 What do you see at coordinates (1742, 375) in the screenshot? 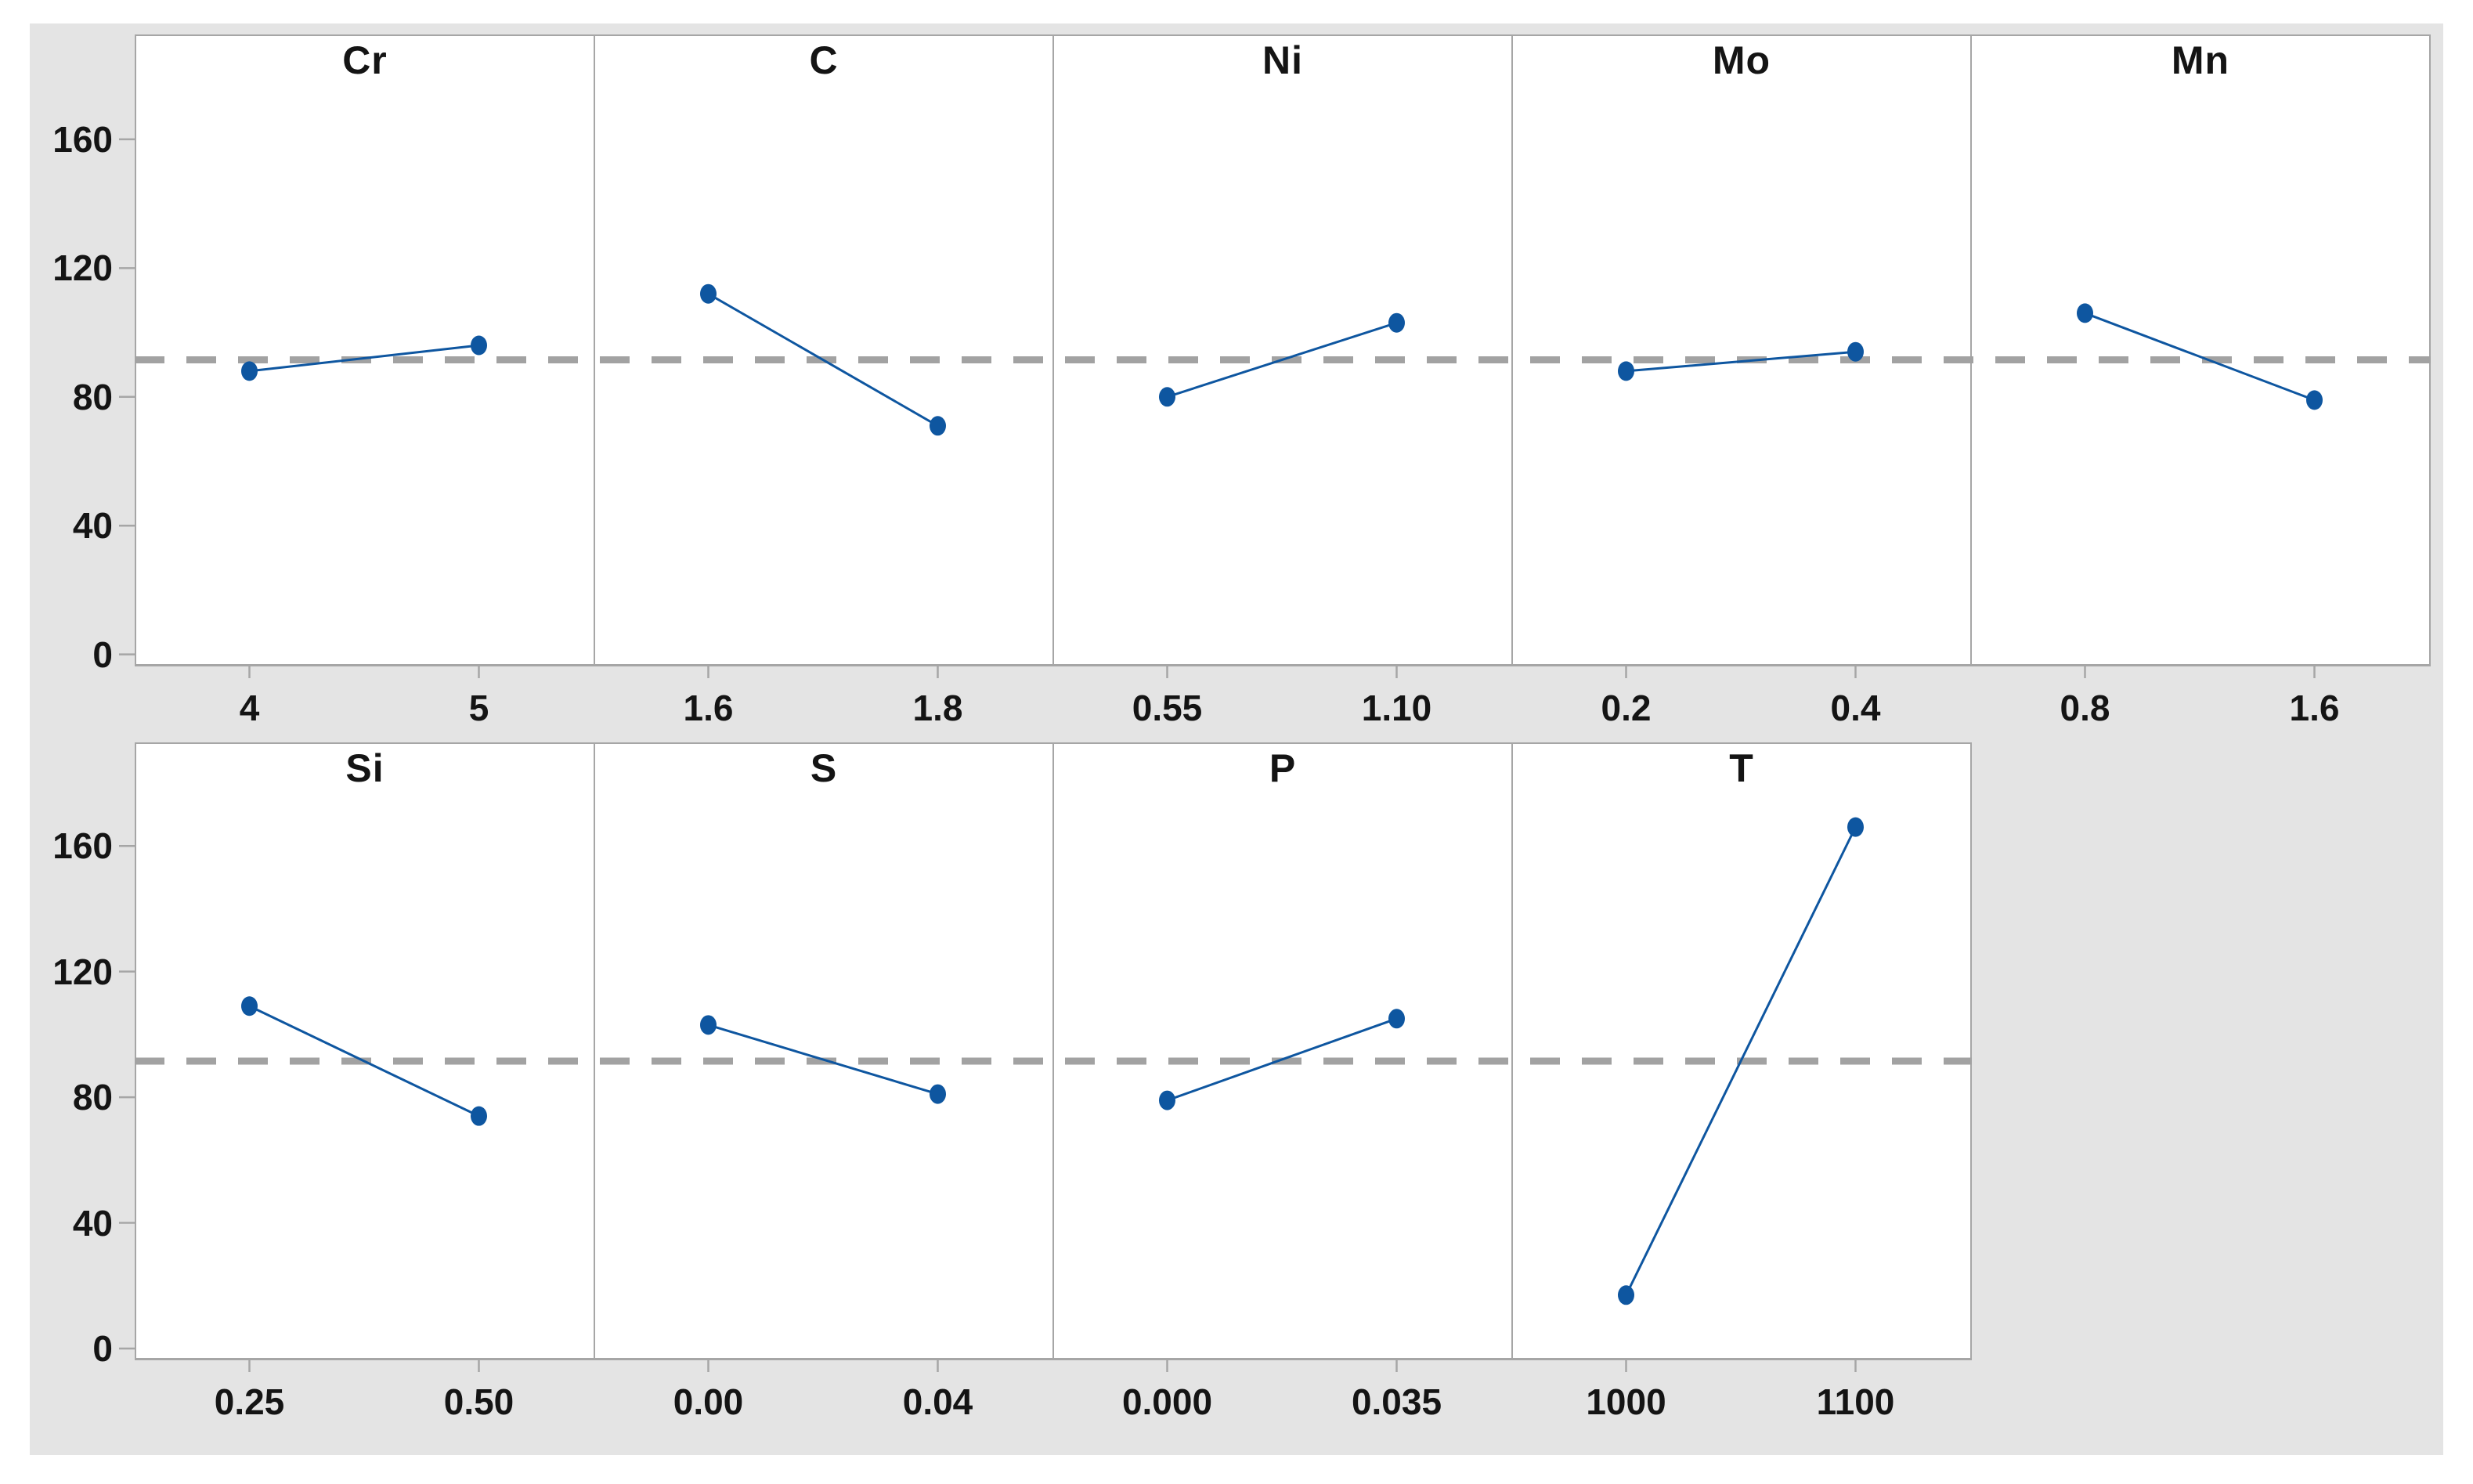
I see `panel-plot-area-Mo` at bounding box center [1742, 375].